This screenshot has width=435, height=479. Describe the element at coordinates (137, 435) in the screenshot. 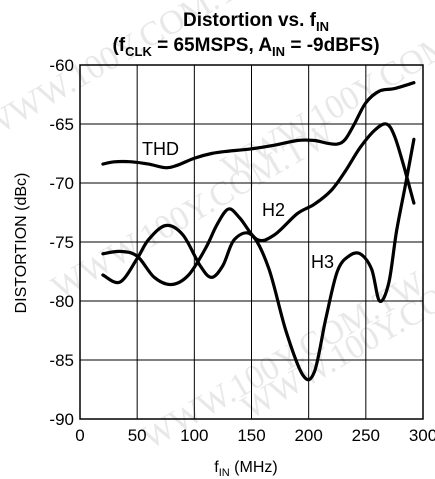

I see `x-tick-label: 50` at that location.